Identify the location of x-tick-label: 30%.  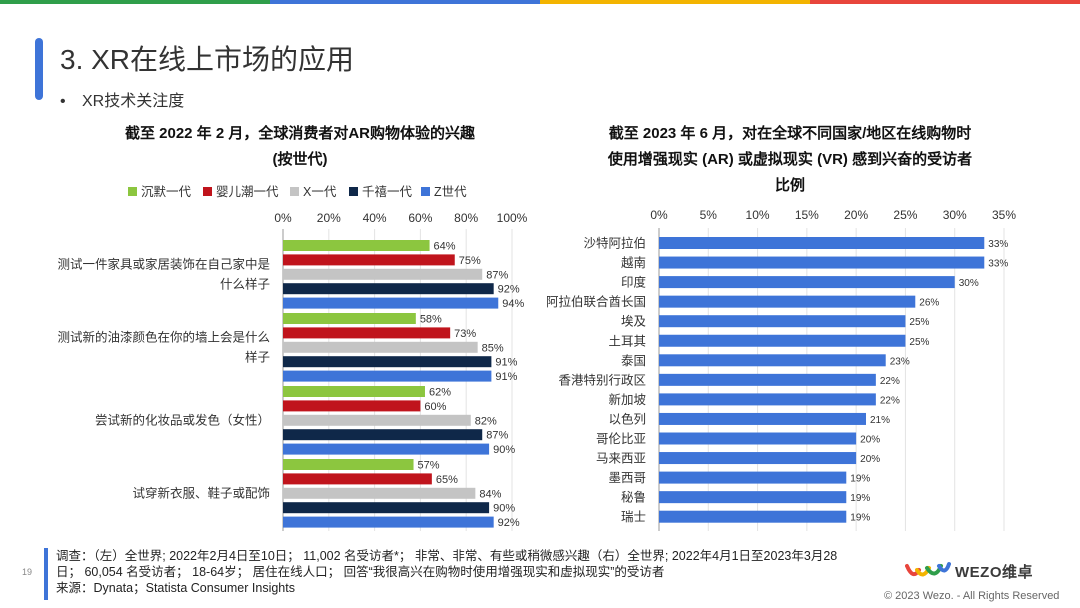
(955, 215).